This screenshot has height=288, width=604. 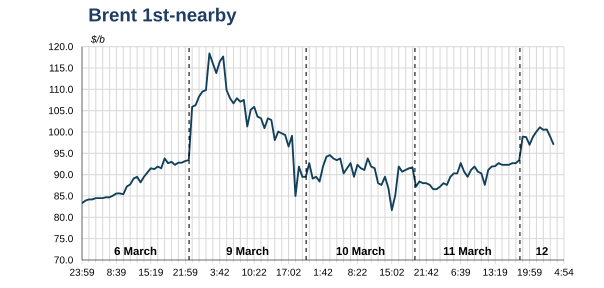 What do you see at coordinates (530, 272) in the screenshot?
I see `x-tick-label: 19:59` at bounding box center [530, 272].